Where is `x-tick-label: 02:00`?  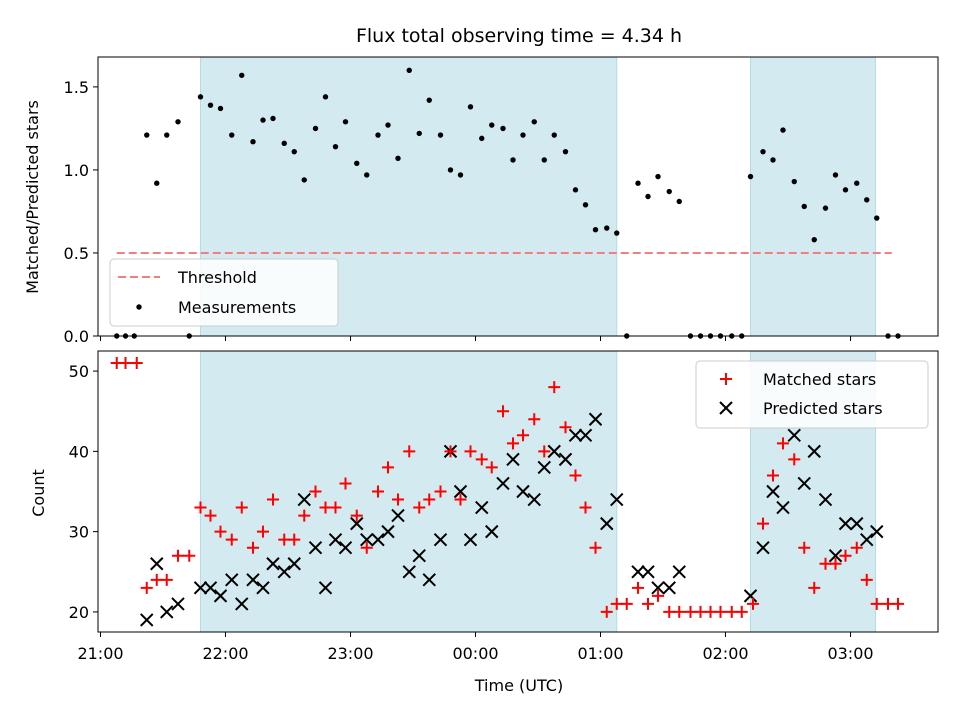
x-tick-label: 02:00 is located at coordinates (725, 653).